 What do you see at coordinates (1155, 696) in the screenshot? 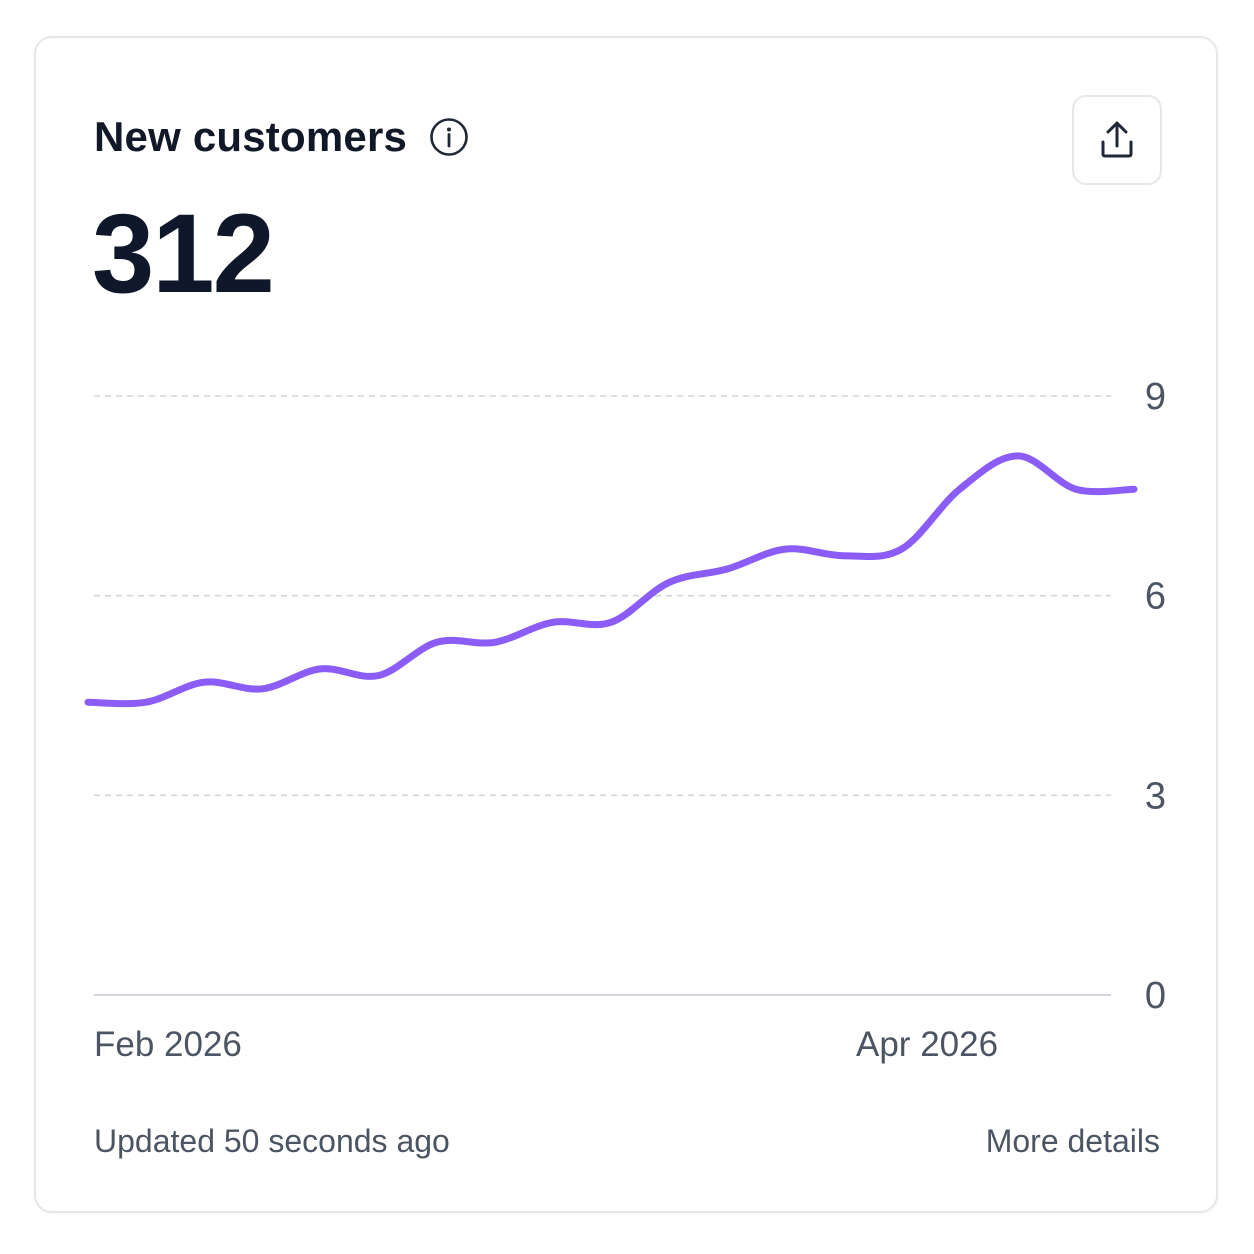
I see `tick-layer: 0 3 6 9` at bounding box center [1155, 696].